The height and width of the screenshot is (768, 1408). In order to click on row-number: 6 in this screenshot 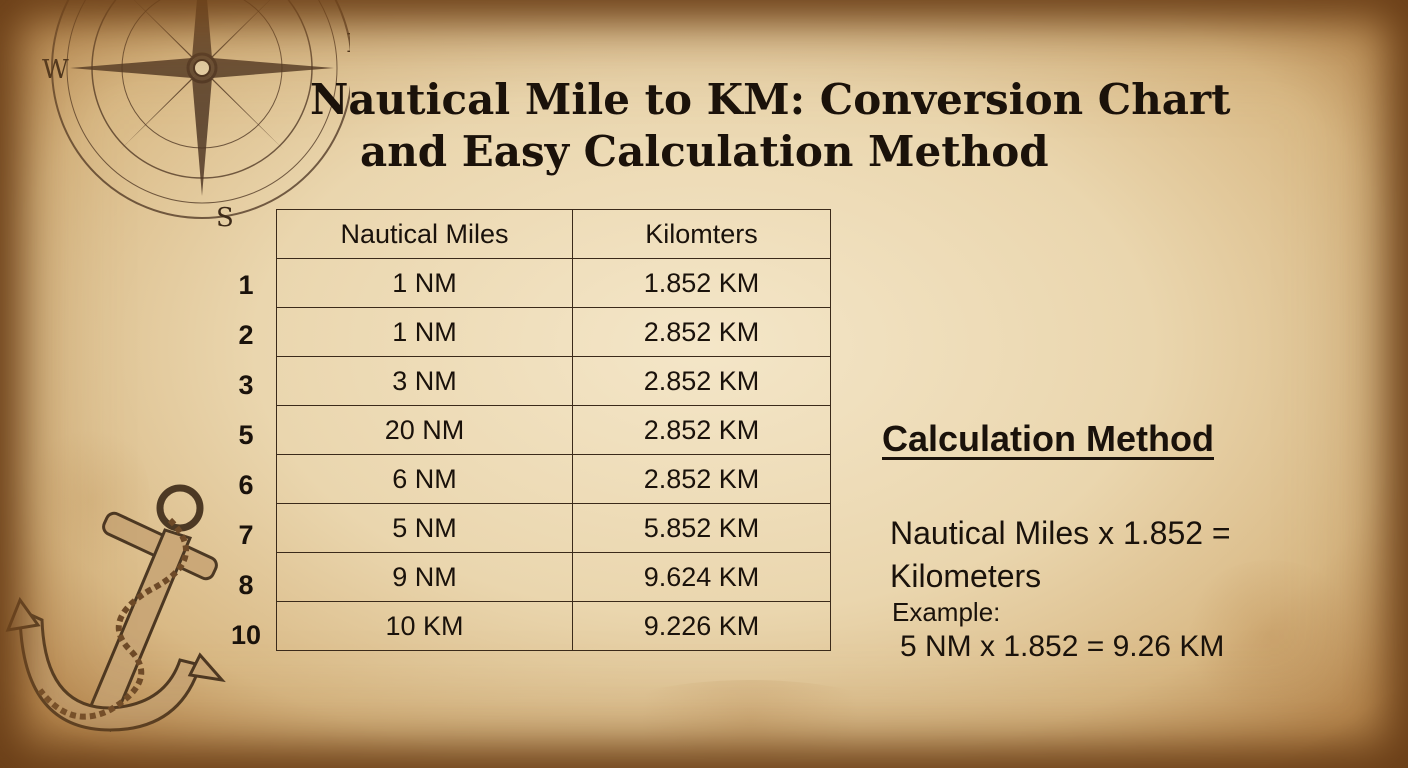, I will do `click(246, 485)`.